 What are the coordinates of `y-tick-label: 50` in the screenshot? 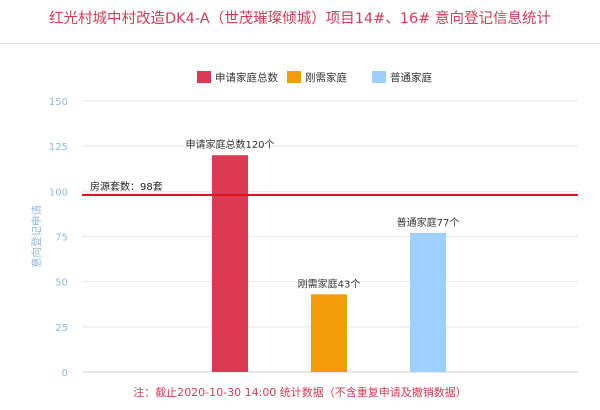 It's located at (61, 283).